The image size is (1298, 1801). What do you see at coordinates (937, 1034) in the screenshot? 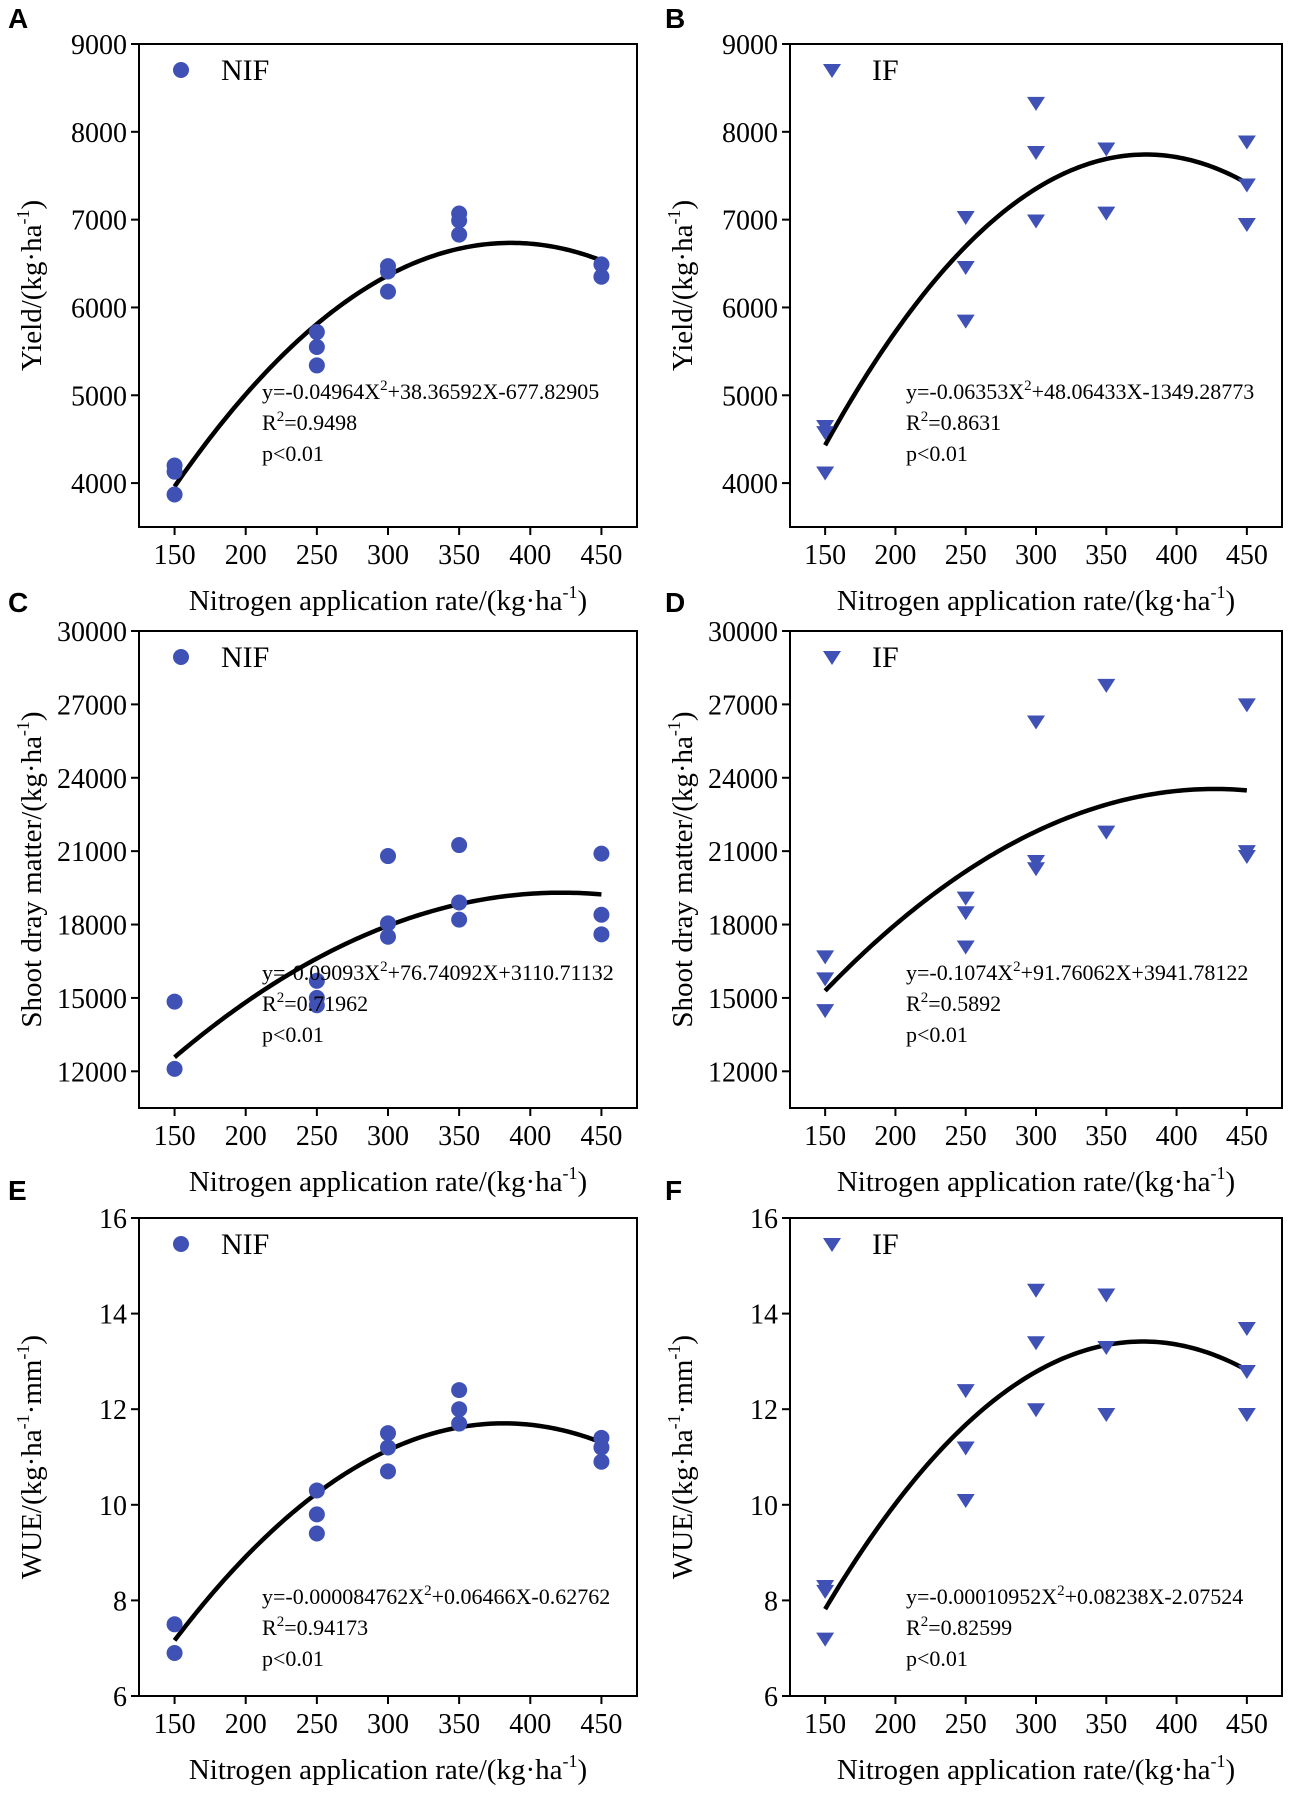
I see `p-value-d: p<0.01` at bounding box center [937, 1034].